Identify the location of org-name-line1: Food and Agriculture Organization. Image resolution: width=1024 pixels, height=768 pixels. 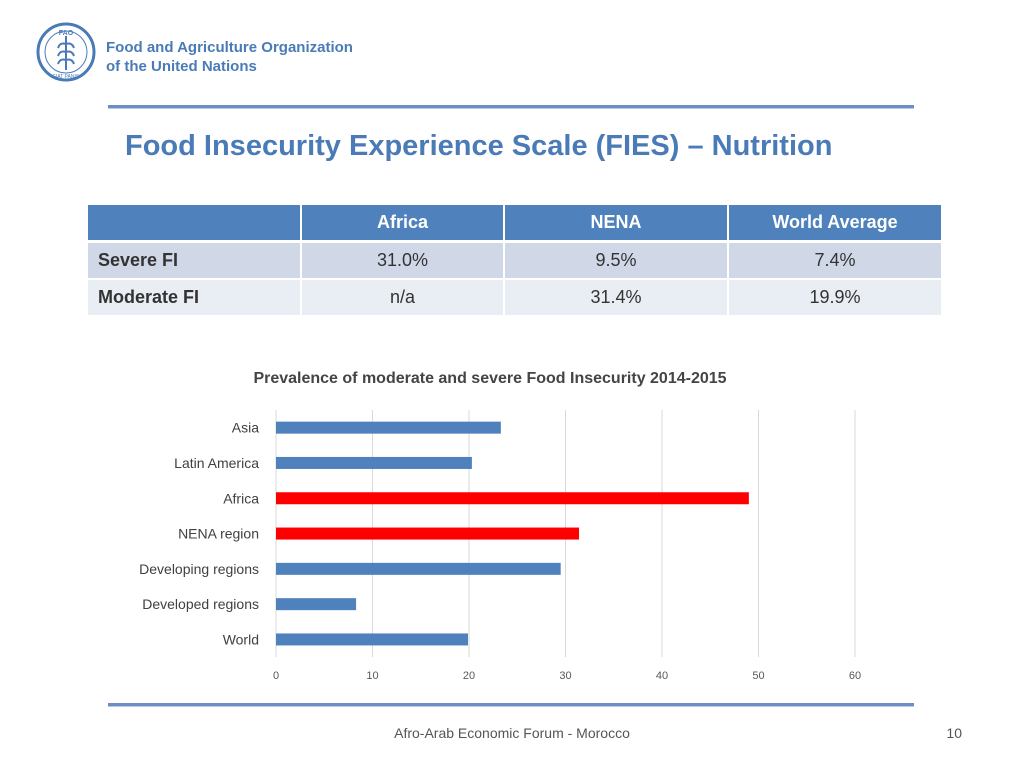
(229, 47).